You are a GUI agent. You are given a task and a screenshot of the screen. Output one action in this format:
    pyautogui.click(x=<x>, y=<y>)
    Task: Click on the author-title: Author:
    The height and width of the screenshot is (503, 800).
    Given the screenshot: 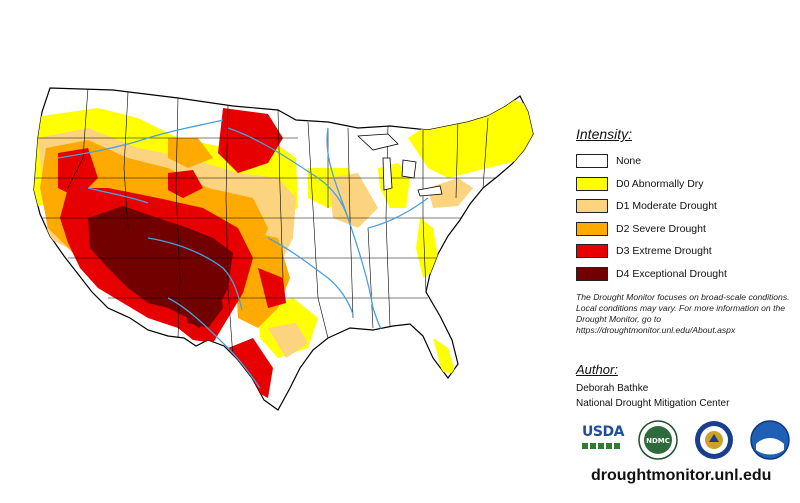 What is the action you would take?
    pyautogui.click(x=597, y=369)
    